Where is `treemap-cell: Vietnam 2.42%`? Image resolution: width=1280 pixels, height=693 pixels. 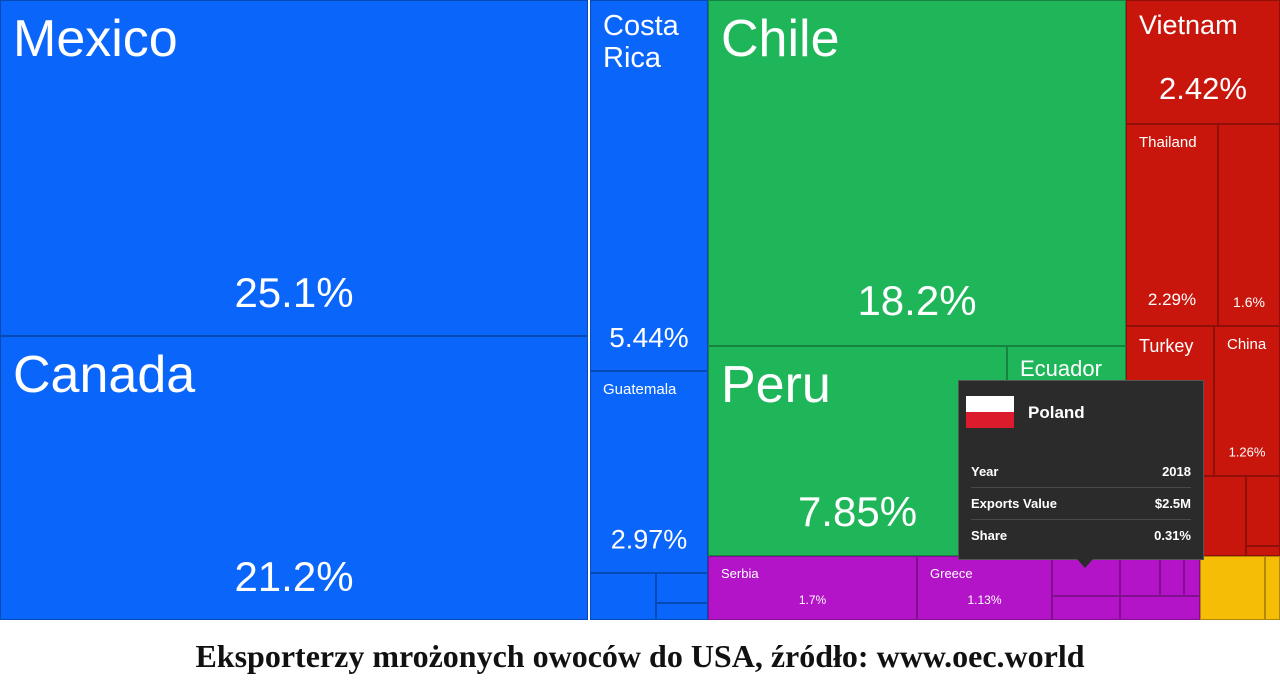
treemap-cell: Vietnam 2.42% is located at coordinates (1203, 62).